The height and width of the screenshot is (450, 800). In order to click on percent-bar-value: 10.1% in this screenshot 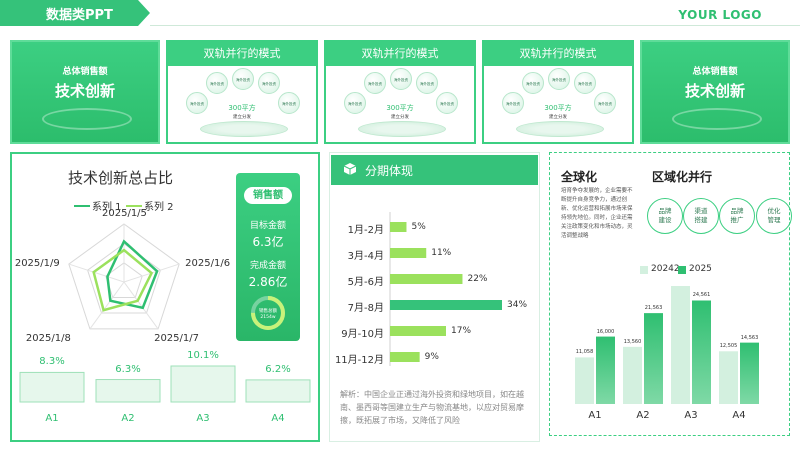, I will do `click(203, 355)`.